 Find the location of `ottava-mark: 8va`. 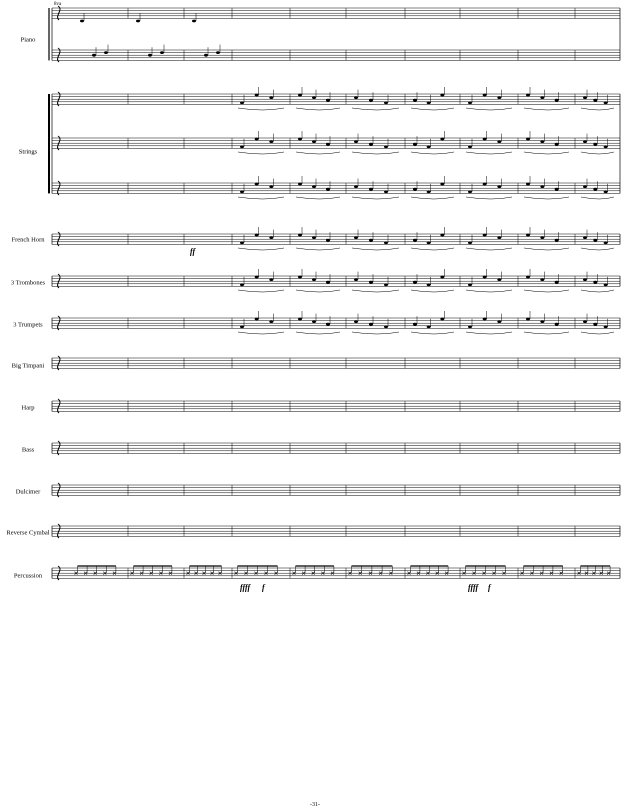

ottava-mark: 8va is located at coordinates (58, 4).